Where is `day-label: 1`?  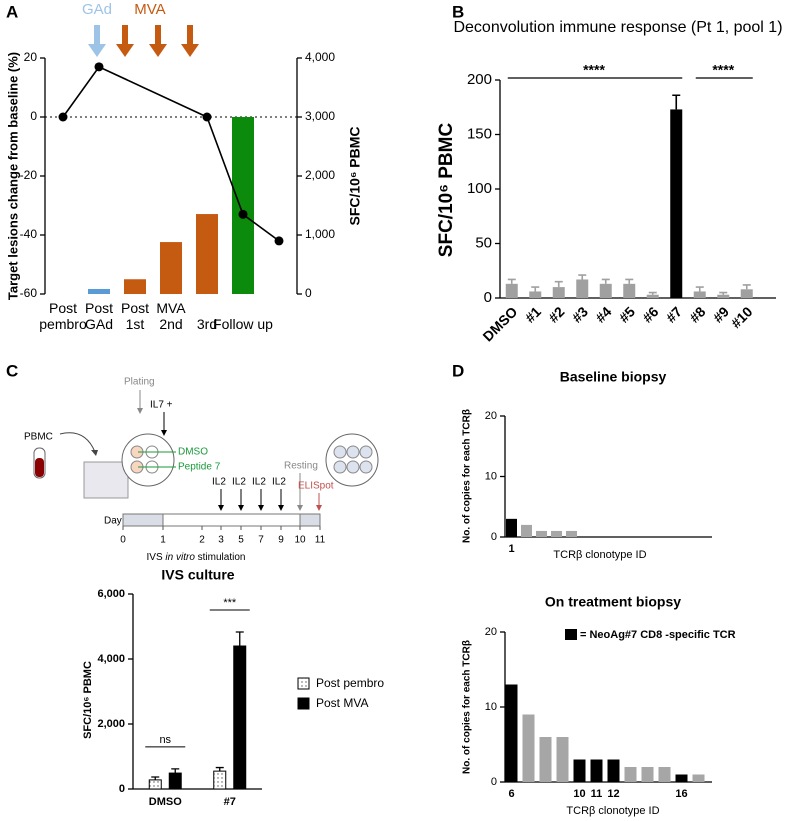 day-label: 1 is located at coordinates (163, 540).